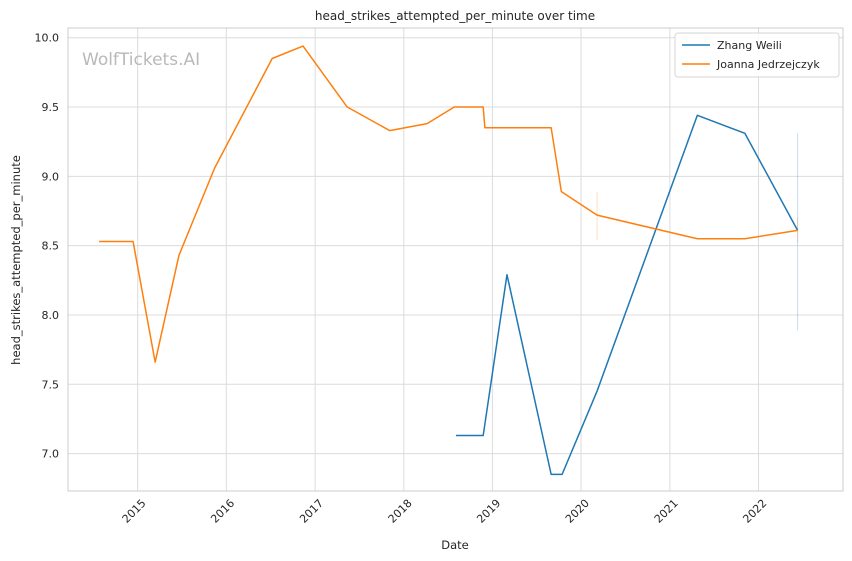 The height and width of the screenshot is (561, 852). I want to click on y-axis-label: head_strikes_attempted_per_minute, so click(16, 260).